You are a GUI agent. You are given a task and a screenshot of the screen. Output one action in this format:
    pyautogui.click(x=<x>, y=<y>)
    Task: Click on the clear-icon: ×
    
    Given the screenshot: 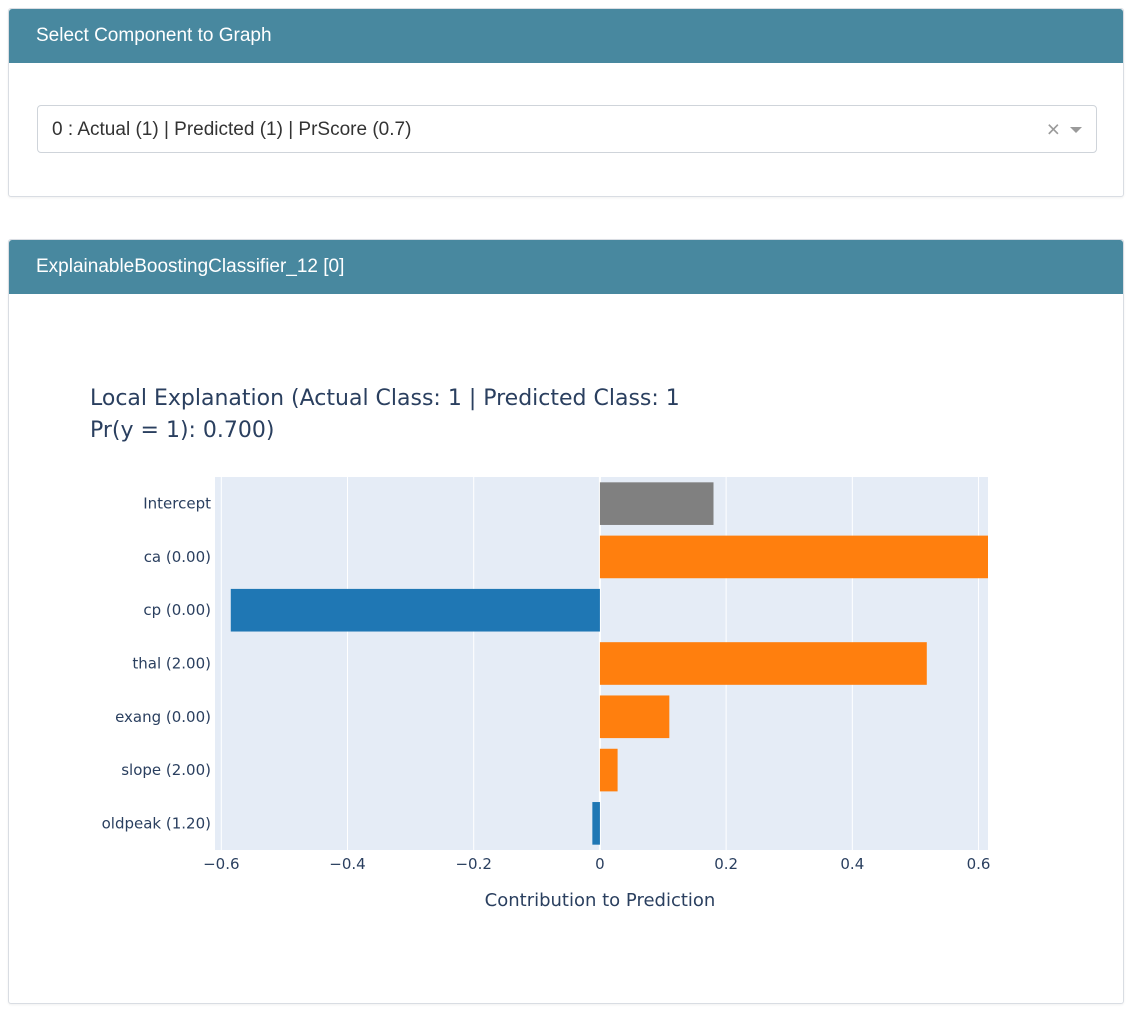 What is the action you would take?
    pyautogui.click(x=1053, y=129)
    